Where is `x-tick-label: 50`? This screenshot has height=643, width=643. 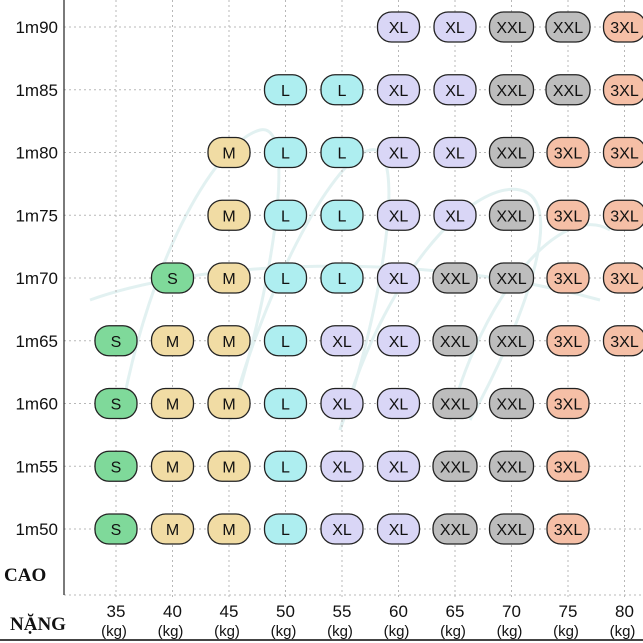
x-tick-label: 50 is located at coordinates (285, 611).